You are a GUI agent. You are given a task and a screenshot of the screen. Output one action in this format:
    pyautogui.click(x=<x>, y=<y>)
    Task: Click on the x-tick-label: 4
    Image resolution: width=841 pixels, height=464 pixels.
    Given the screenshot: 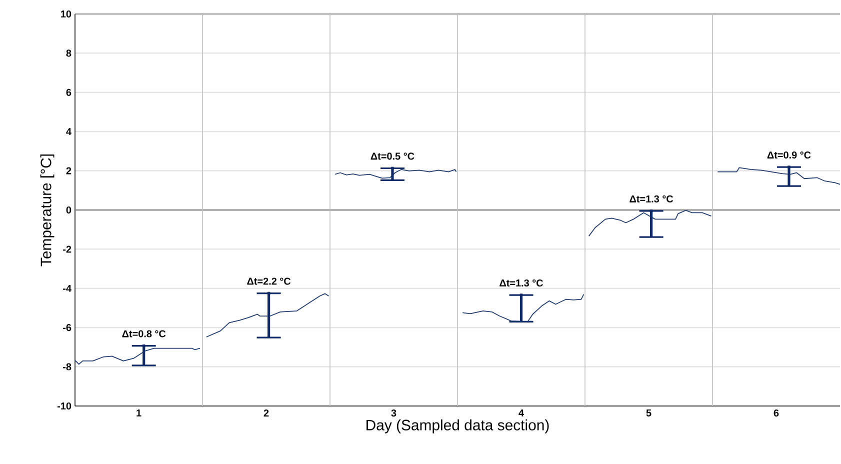 What is the action you would take?
    pyautogui.click(x=521, y=413)
    